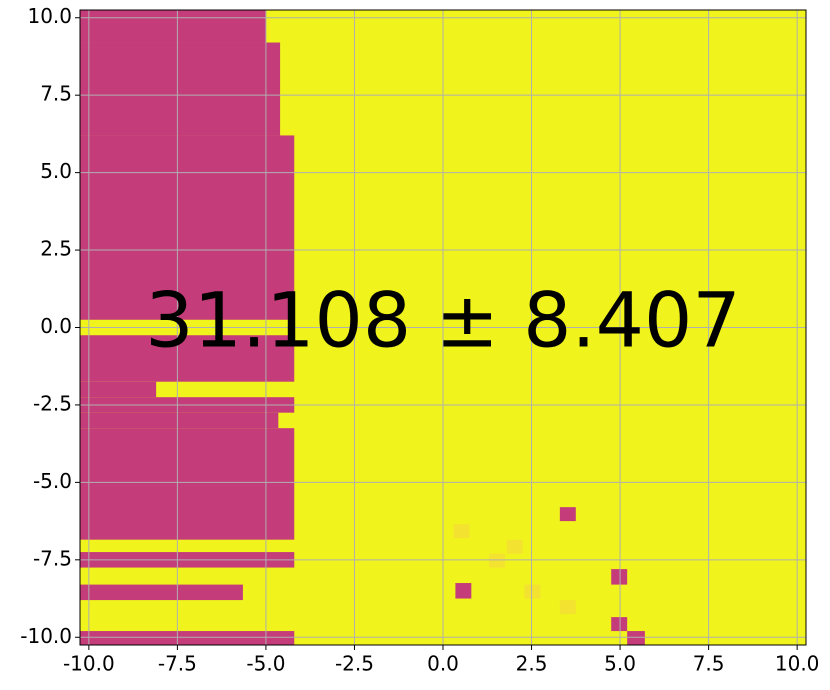 The width and height of the screenshot is (830, 690). What do you see at coordinates (56, 326) in the screenshot?
I see `y-tick-label: 0.0` at bounding box center [56, 326].